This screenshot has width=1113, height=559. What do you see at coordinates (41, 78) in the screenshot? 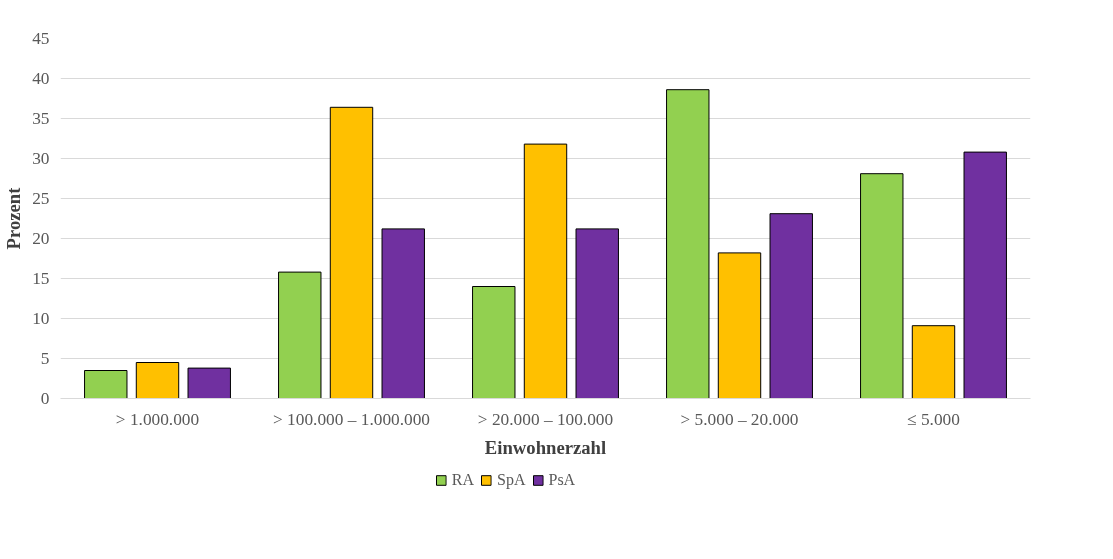
I see `y-tick-label: 40` at bounding box center [41, 78].